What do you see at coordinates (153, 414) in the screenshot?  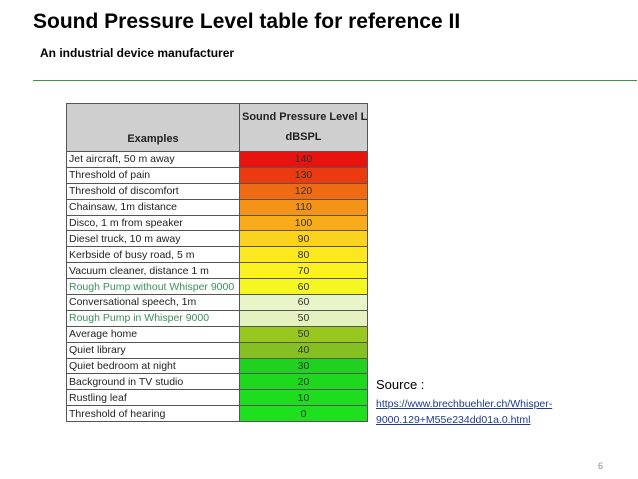 I see `row-example: Threshold of hearing` at bounding box center [153, 414].